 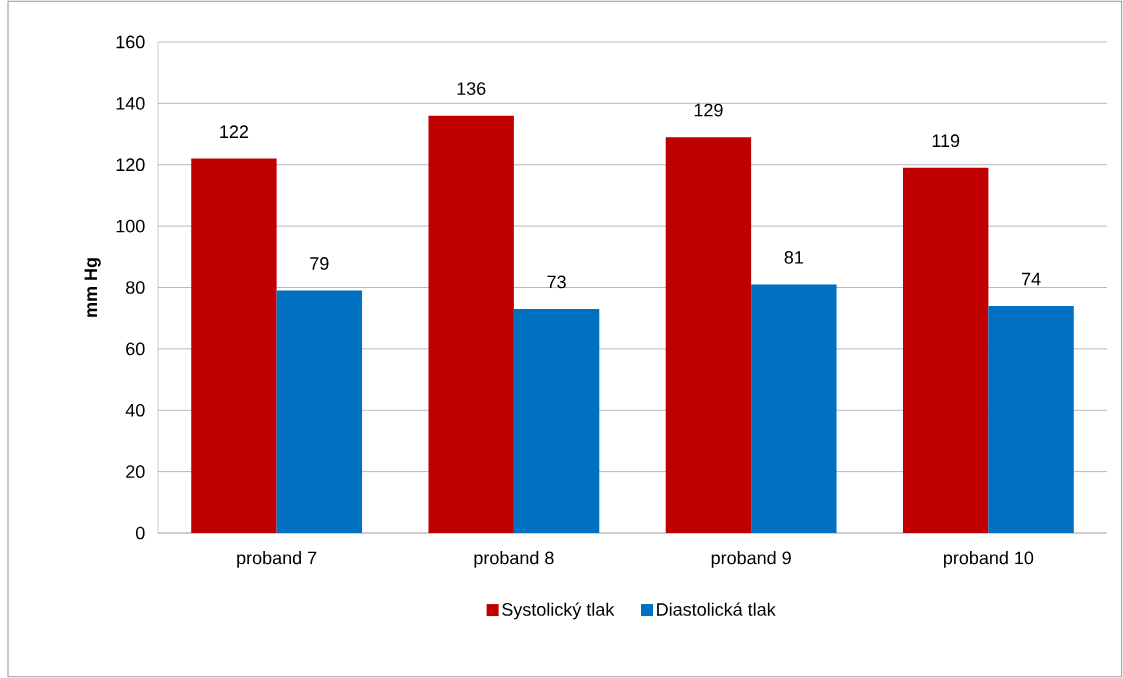 What do you see at coordinates (135, 287) in the screenshot?
I see `y-tick-label: 80` at bounding box center [135, 287].